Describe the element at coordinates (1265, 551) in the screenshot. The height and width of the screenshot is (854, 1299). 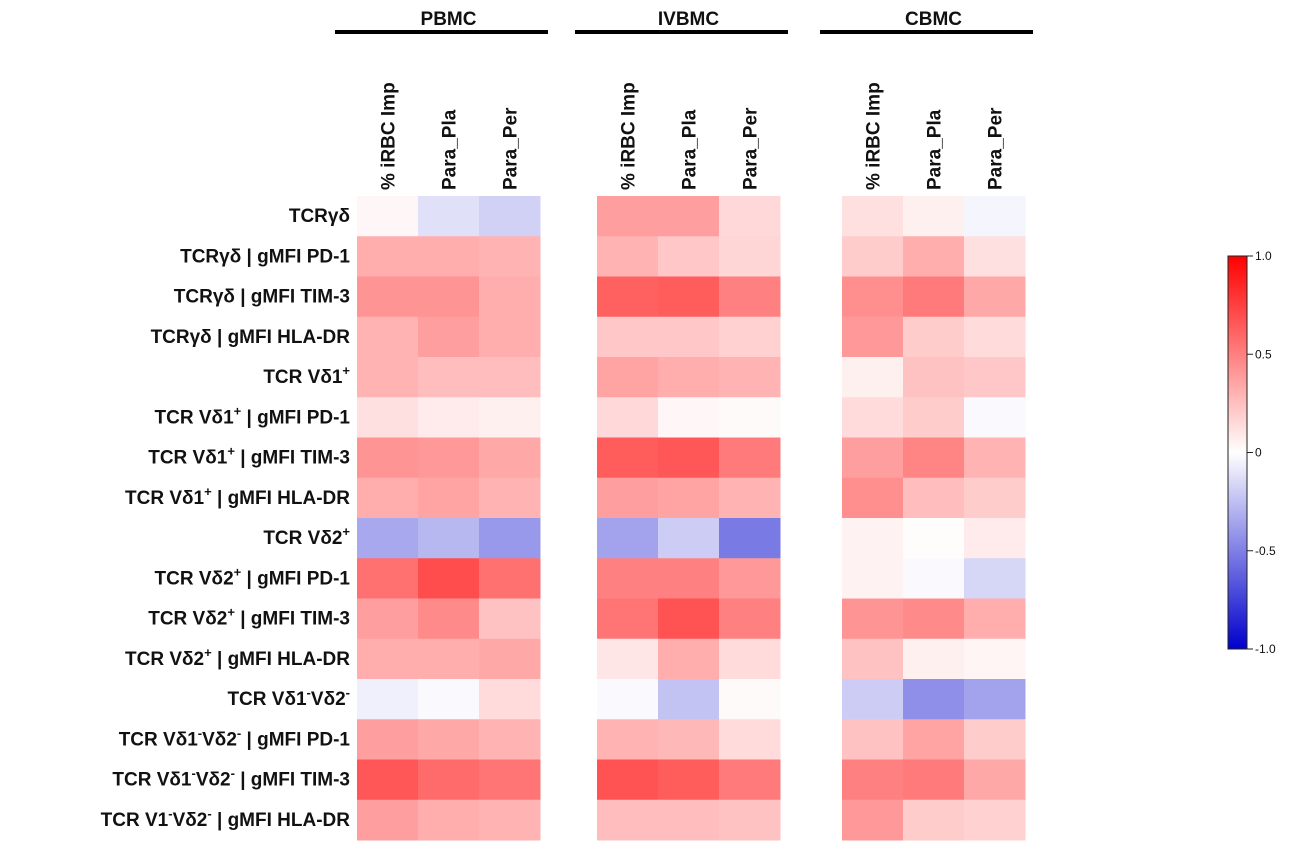
I see `colorbar-tick-label: -0.5` at that location.